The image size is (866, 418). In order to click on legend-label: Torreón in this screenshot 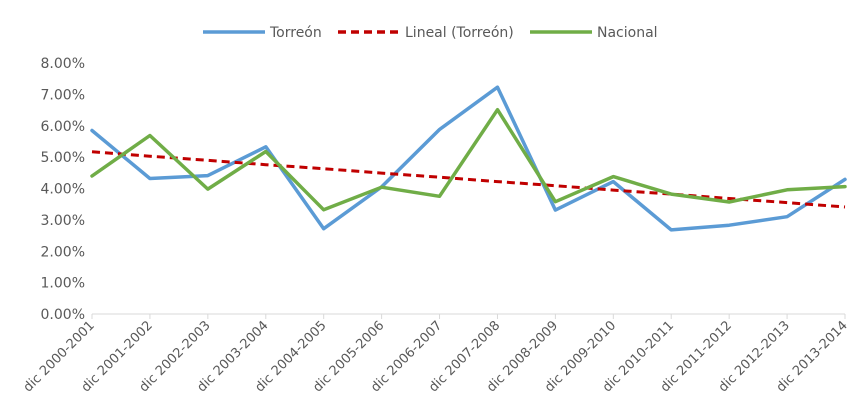, I will do `click(295, 33)`.